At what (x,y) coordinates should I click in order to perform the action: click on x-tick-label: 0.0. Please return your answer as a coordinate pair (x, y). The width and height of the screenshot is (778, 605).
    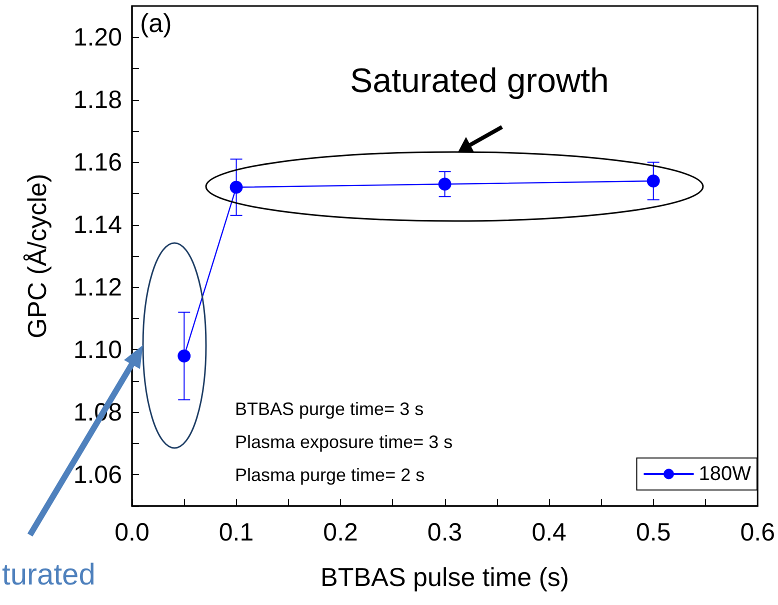
    Looking at the image, I should click on (132, 532).